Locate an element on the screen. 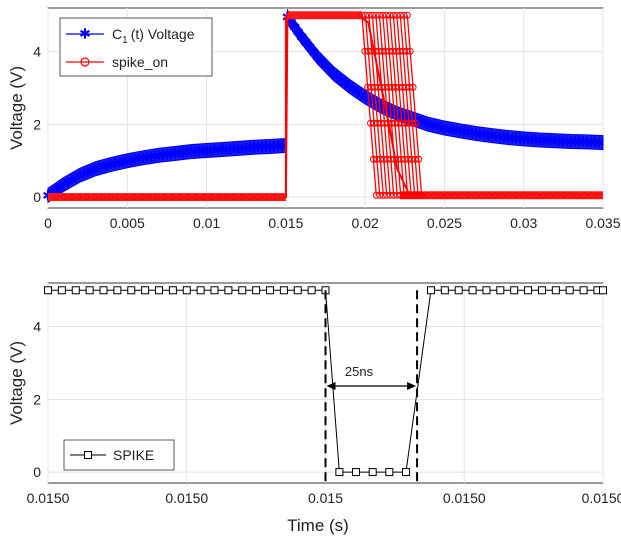 This screenshot has width=621, height=540. bottom-y-axis-label: Voltage (V) is located at coordinates (16, 383).